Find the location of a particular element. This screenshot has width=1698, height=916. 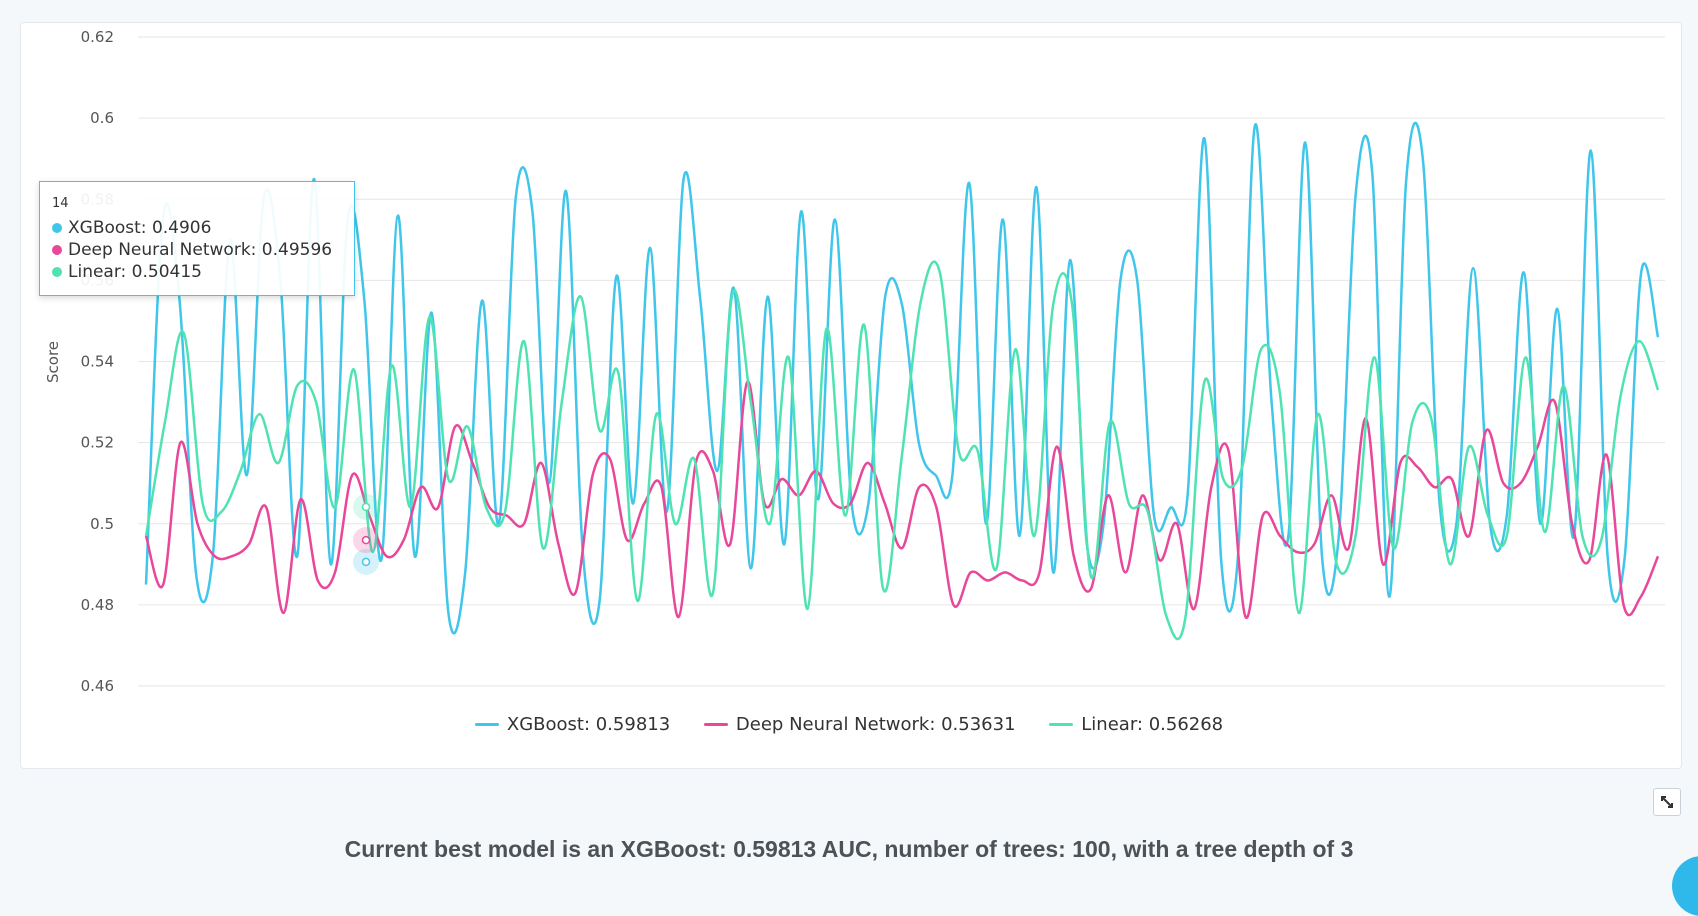

tooltip-row-linear: Linear: 0.50415 is located at coordinates (197, 272).